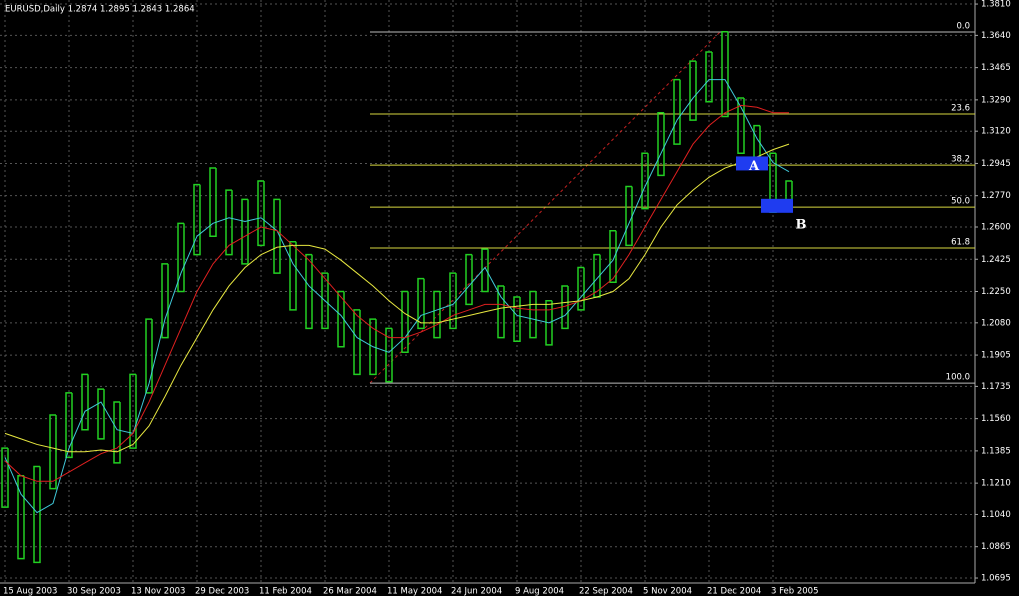 This screenshot has width=1019, height=596. I want to click on y-tick-label: 1.1210, so click(996, 484).